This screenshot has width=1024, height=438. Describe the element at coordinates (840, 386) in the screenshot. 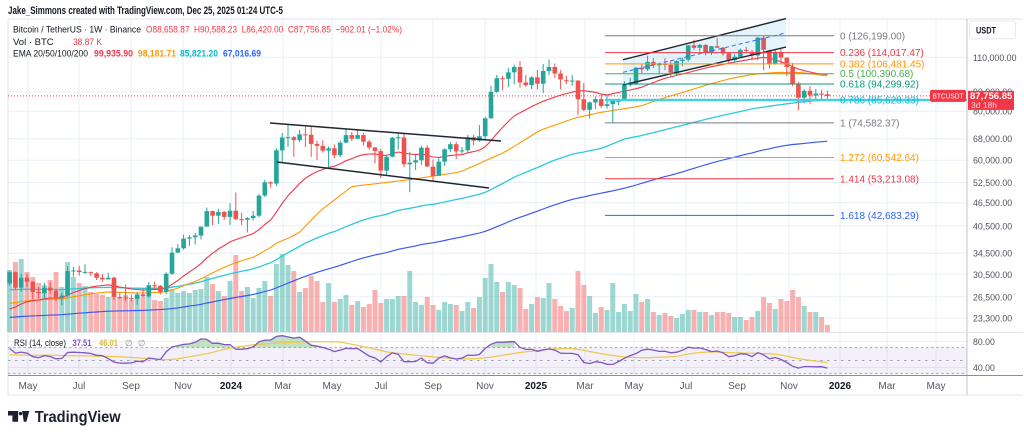

I see `svg-text: 2026` at that location.